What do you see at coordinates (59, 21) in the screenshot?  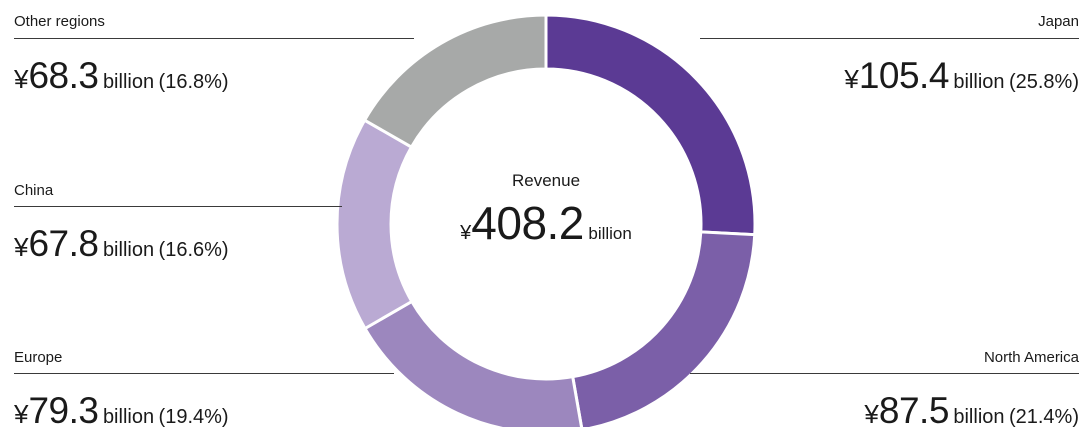 I see `label-other-regions: Other regions` at bounding box center [59, 21].